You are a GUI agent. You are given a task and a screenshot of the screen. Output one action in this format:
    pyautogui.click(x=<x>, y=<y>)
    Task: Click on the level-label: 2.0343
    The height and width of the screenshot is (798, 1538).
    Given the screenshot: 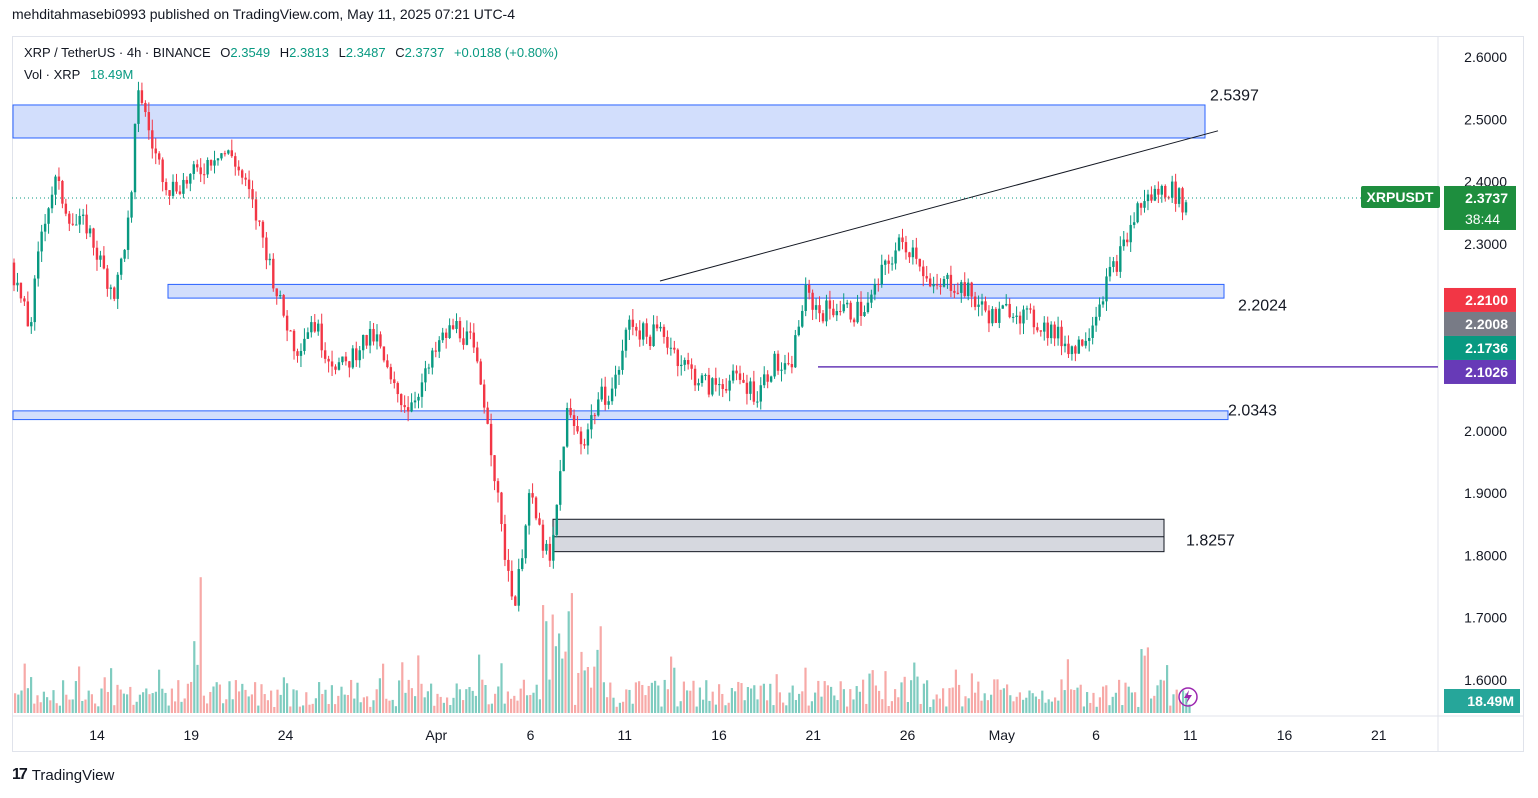 What is the action you would take?
    pyautogui.click(x=1252, y=410)
    